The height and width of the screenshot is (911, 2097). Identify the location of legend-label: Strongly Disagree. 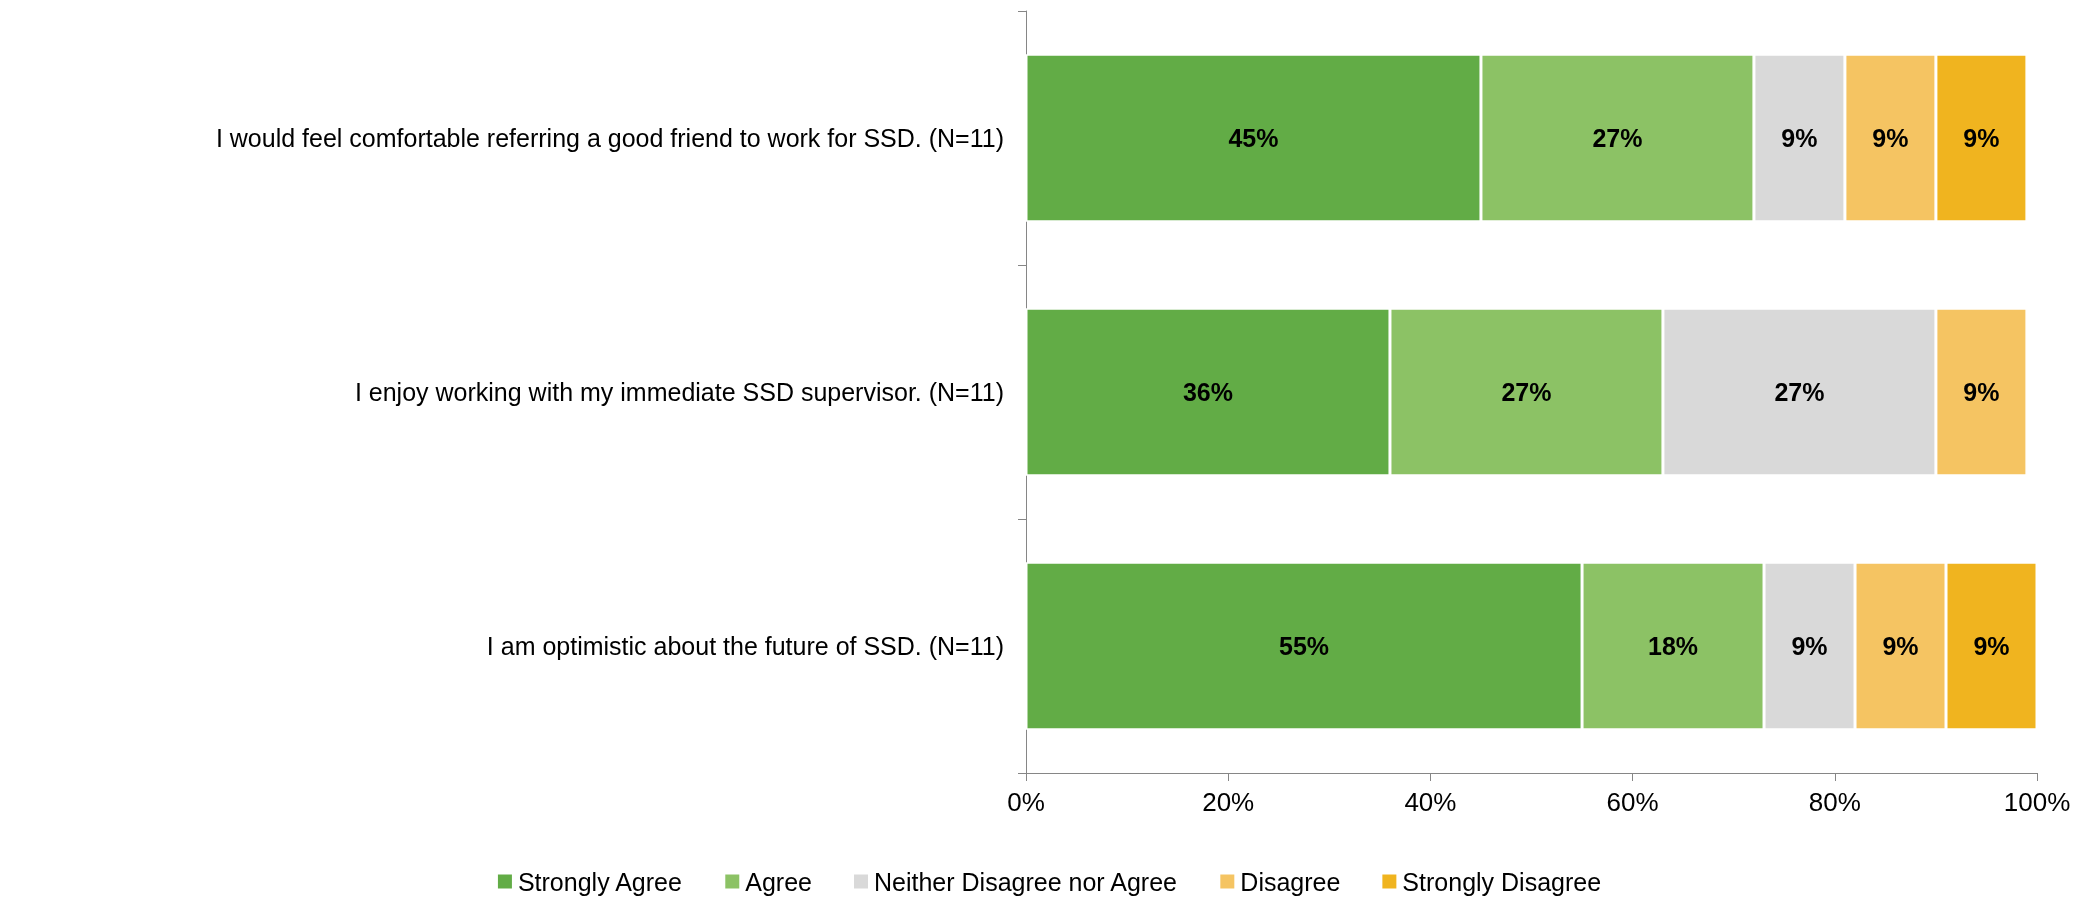
(1502, 881).